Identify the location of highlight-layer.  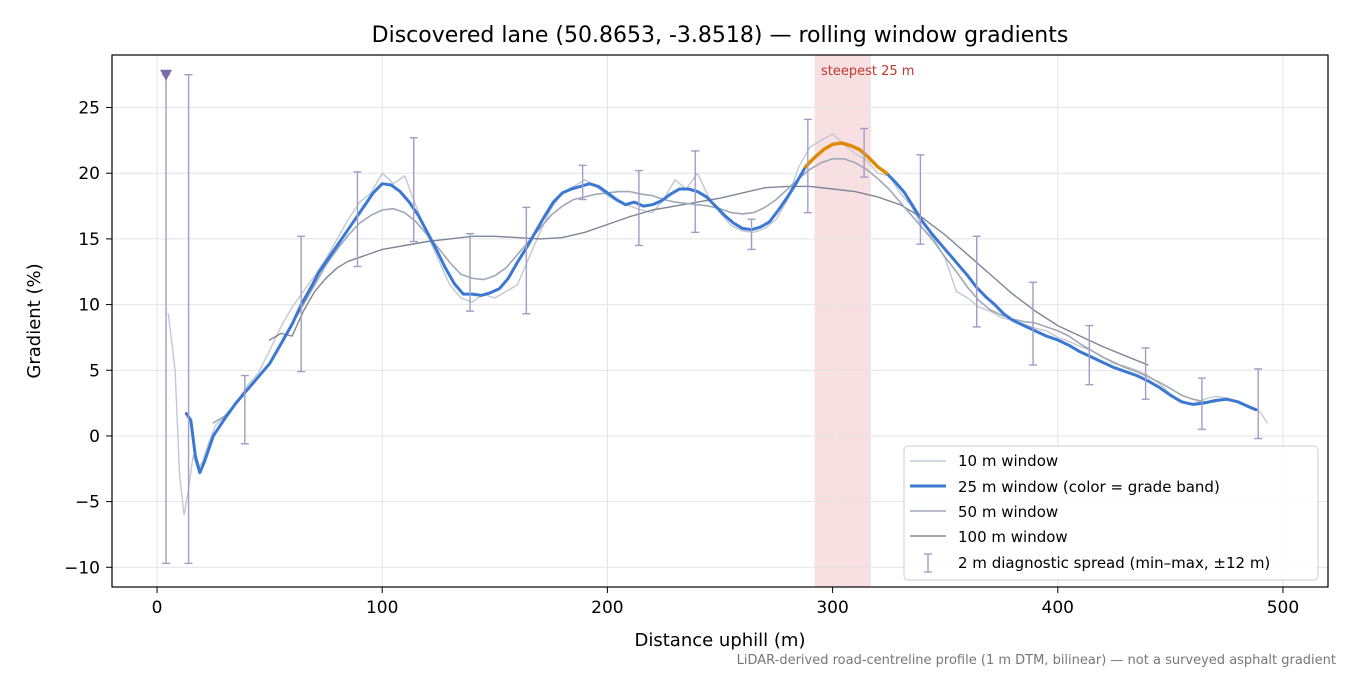
(842, 321).